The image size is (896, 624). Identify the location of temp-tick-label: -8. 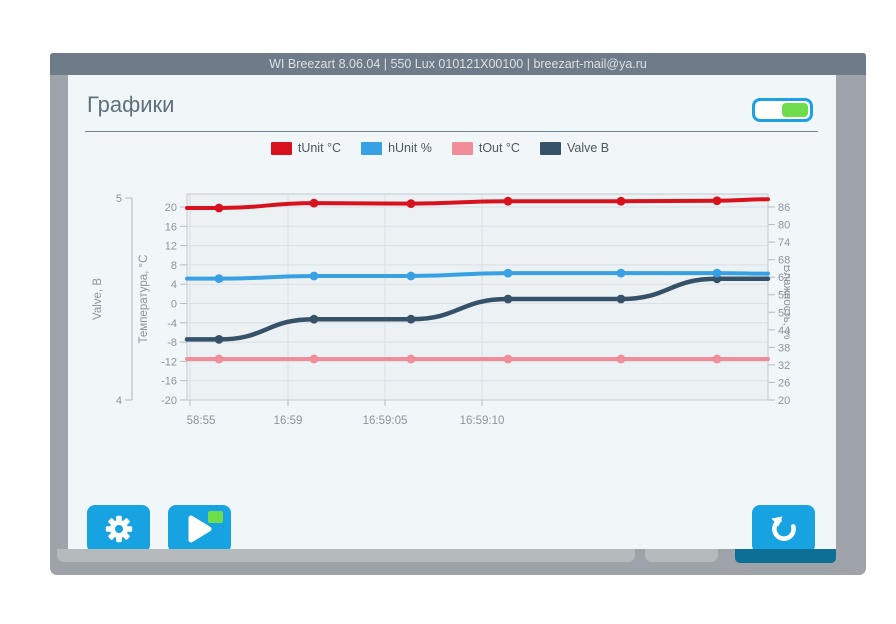
(172, 343).